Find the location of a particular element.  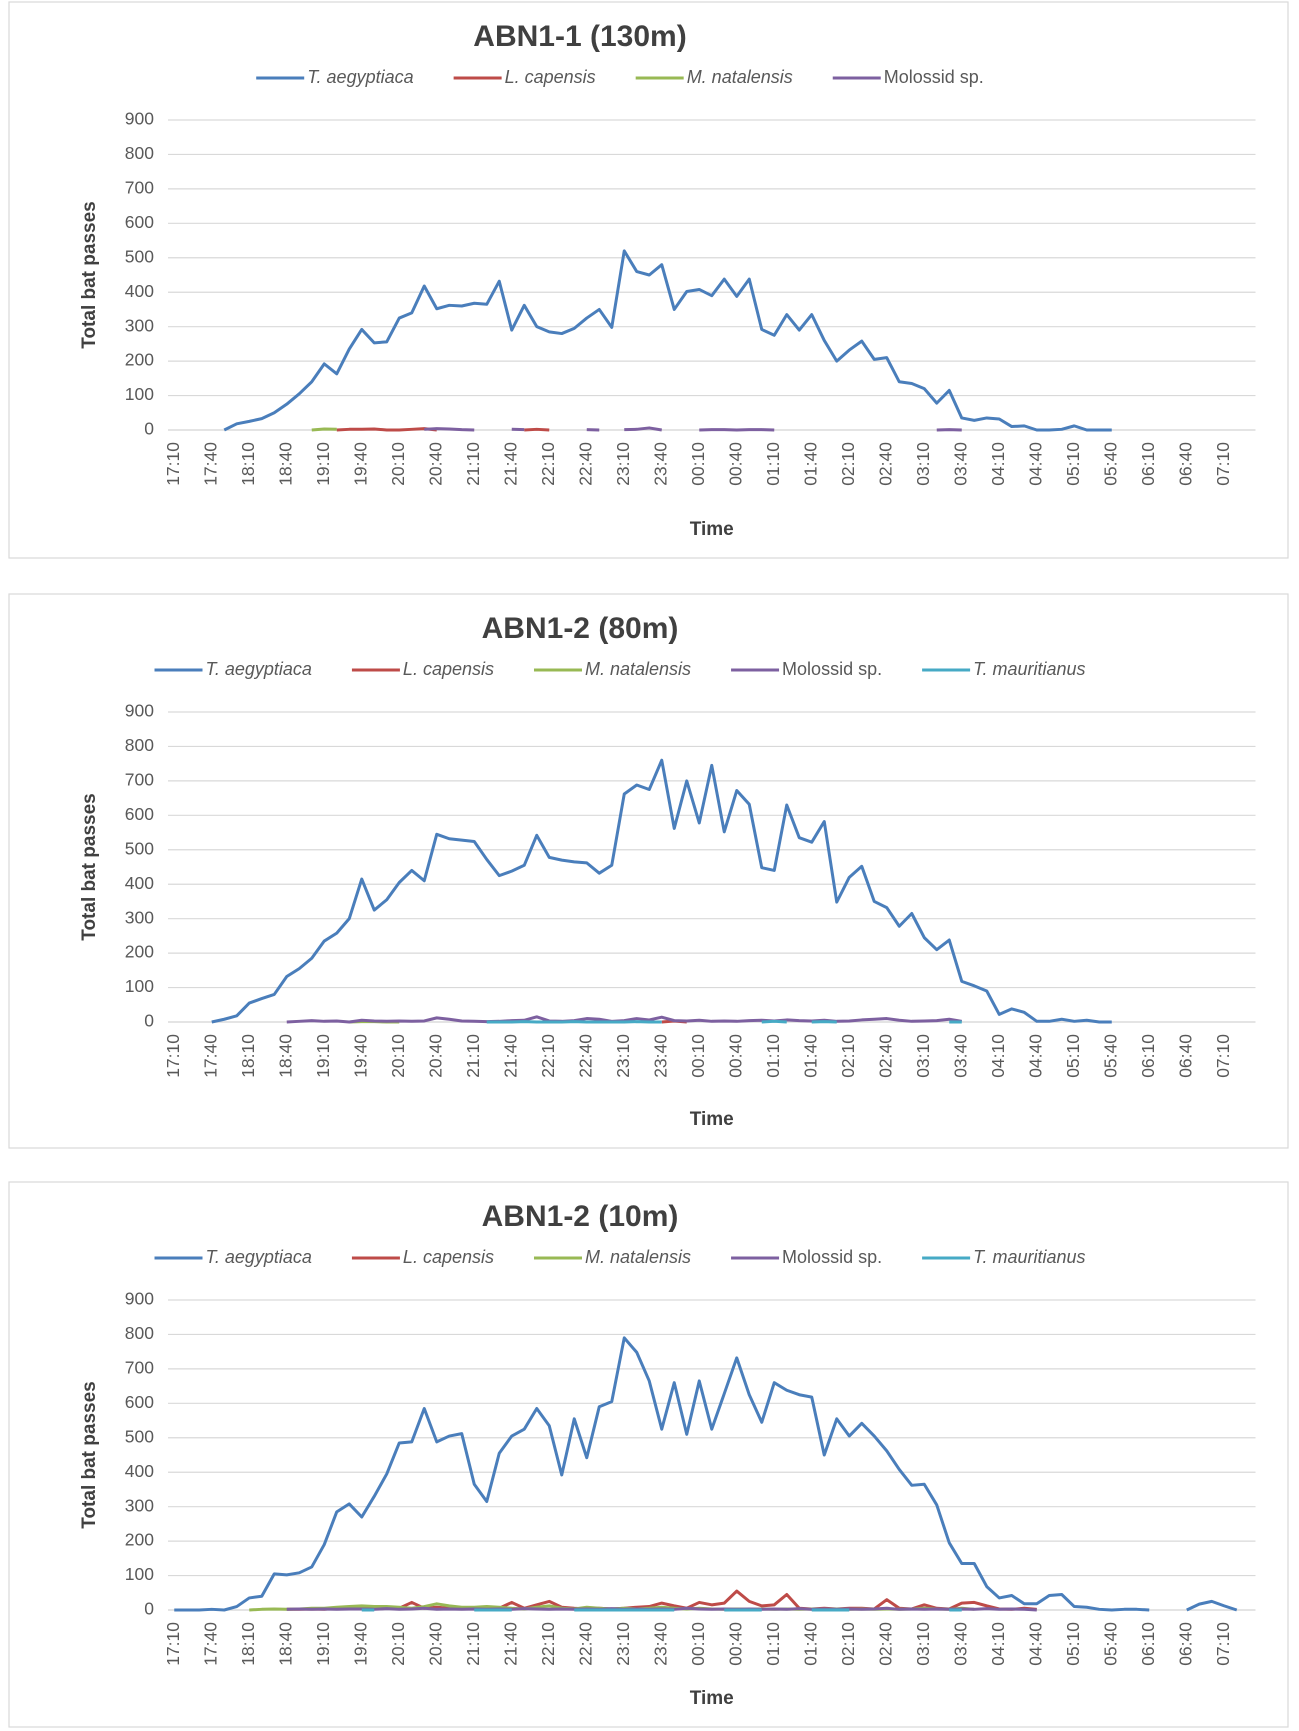

y-axis-title: Total bat passes is located at coordinates (89, 274).